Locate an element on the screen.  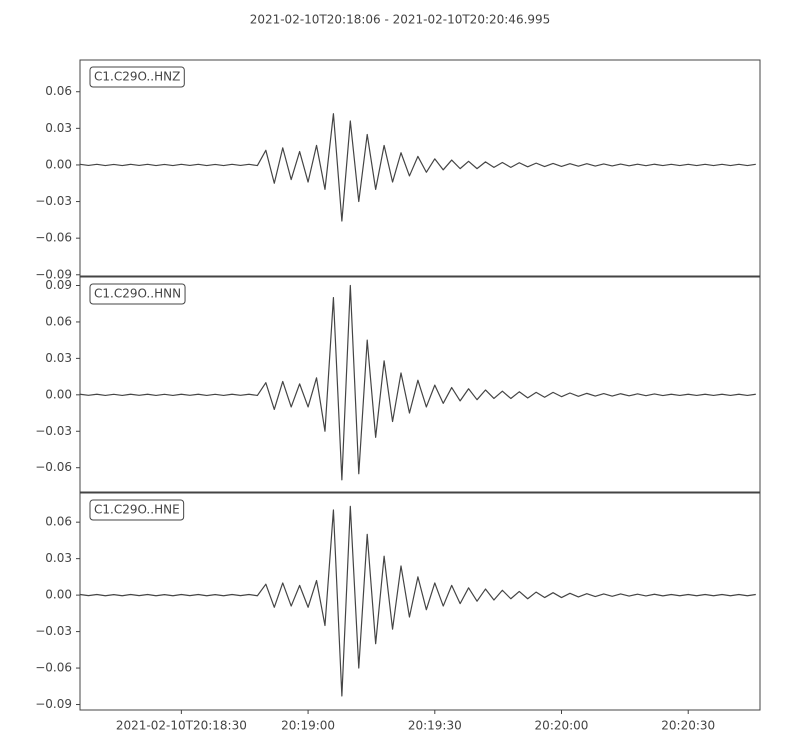
trace is located at coordinates (417, 167).